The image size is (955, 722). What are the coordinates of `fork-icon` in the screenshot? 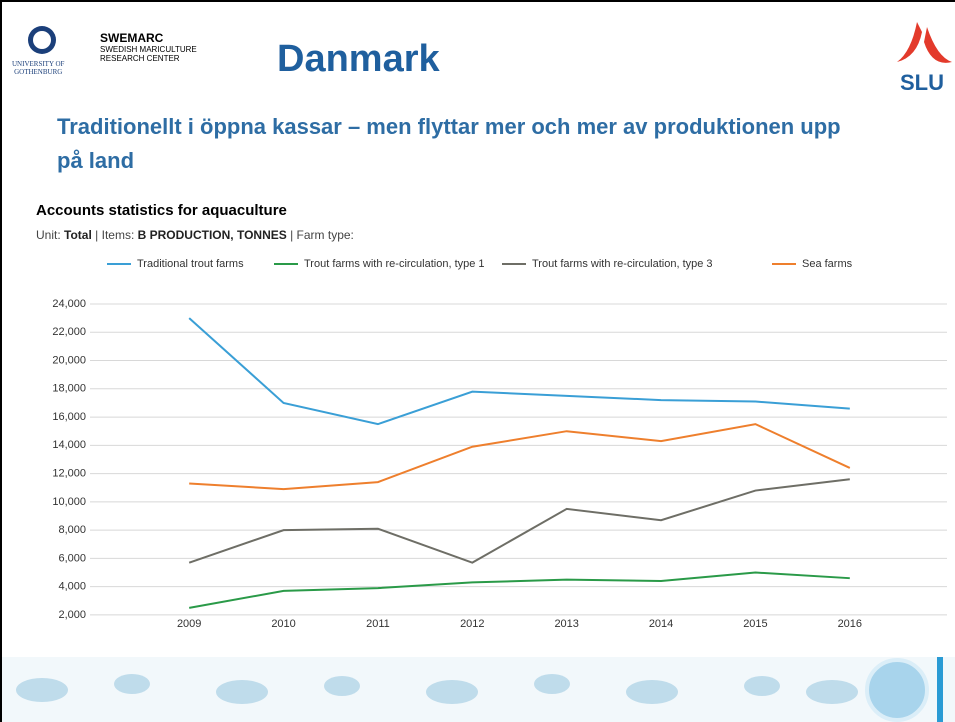 It's located at (940, 689).